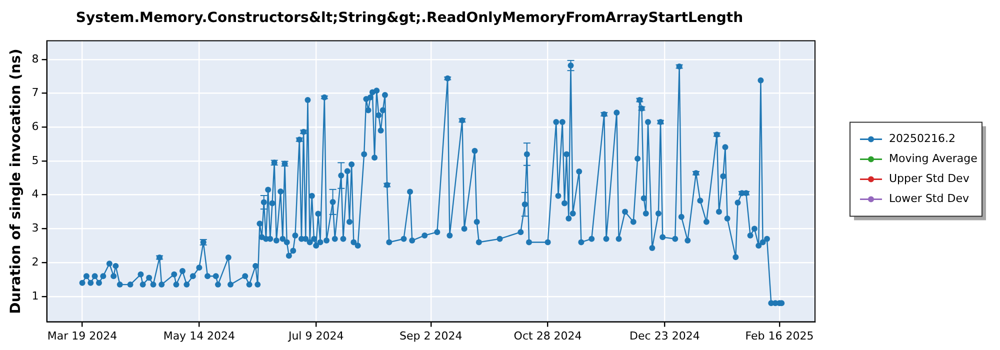  Describe the element at coordinates (933, 159) in the screenshot. I see `legend-label: Moving Average` at that location.